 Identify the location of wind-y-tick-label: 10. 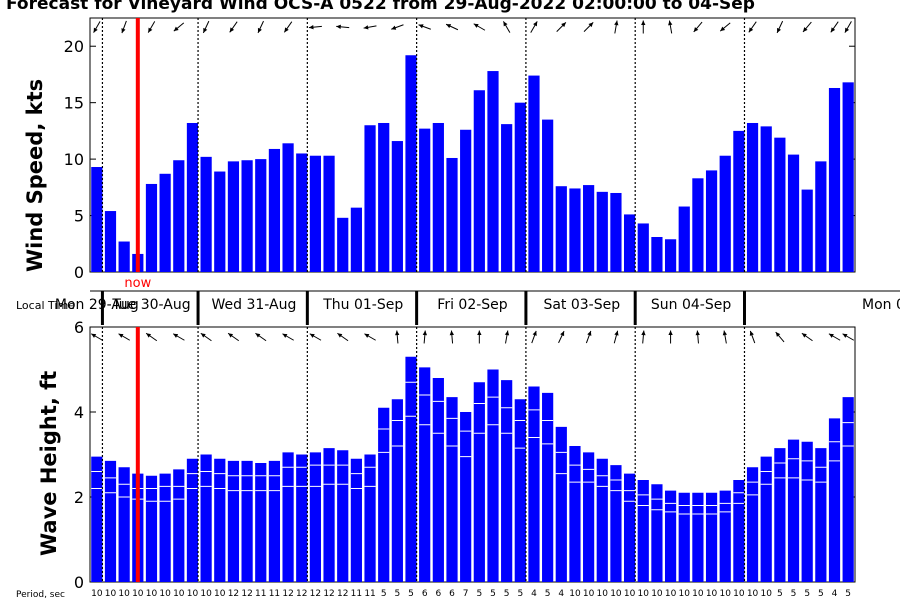
(74, 159).